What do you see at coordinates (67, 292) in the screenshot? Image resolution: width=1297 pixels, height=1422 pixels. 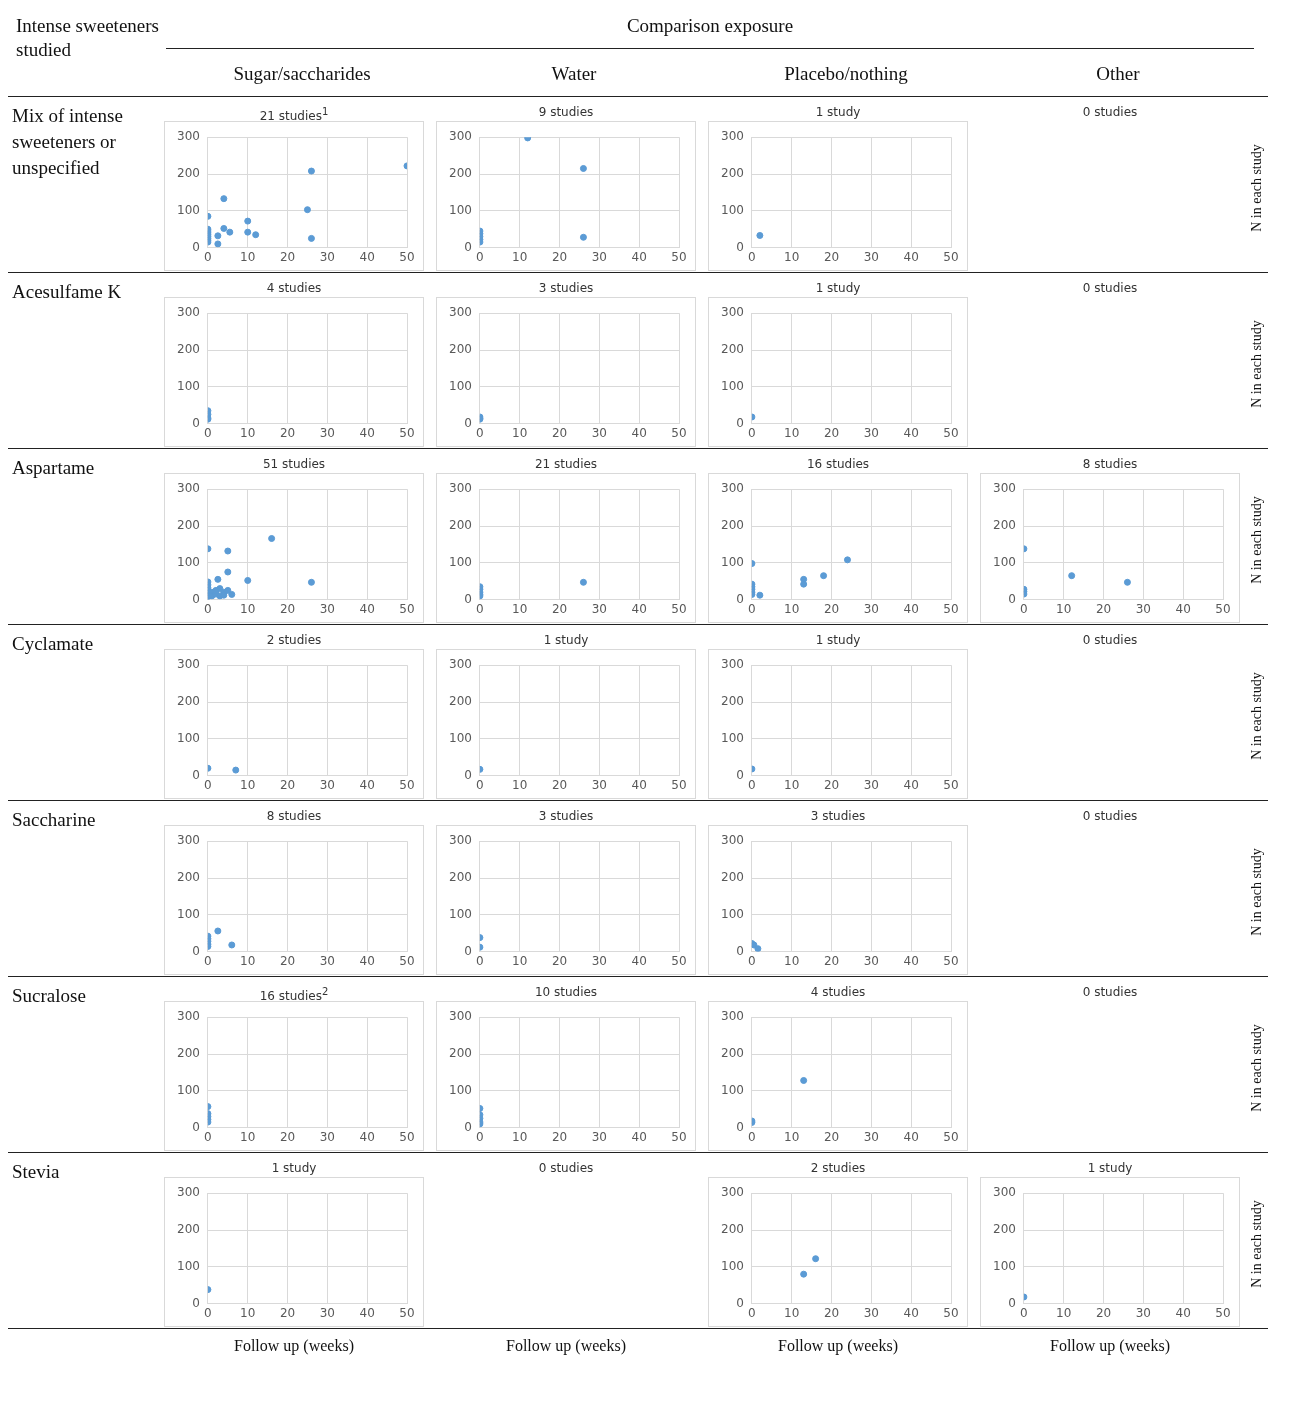 I see `text: Acesulfame K` at bounding box center [67, 292].